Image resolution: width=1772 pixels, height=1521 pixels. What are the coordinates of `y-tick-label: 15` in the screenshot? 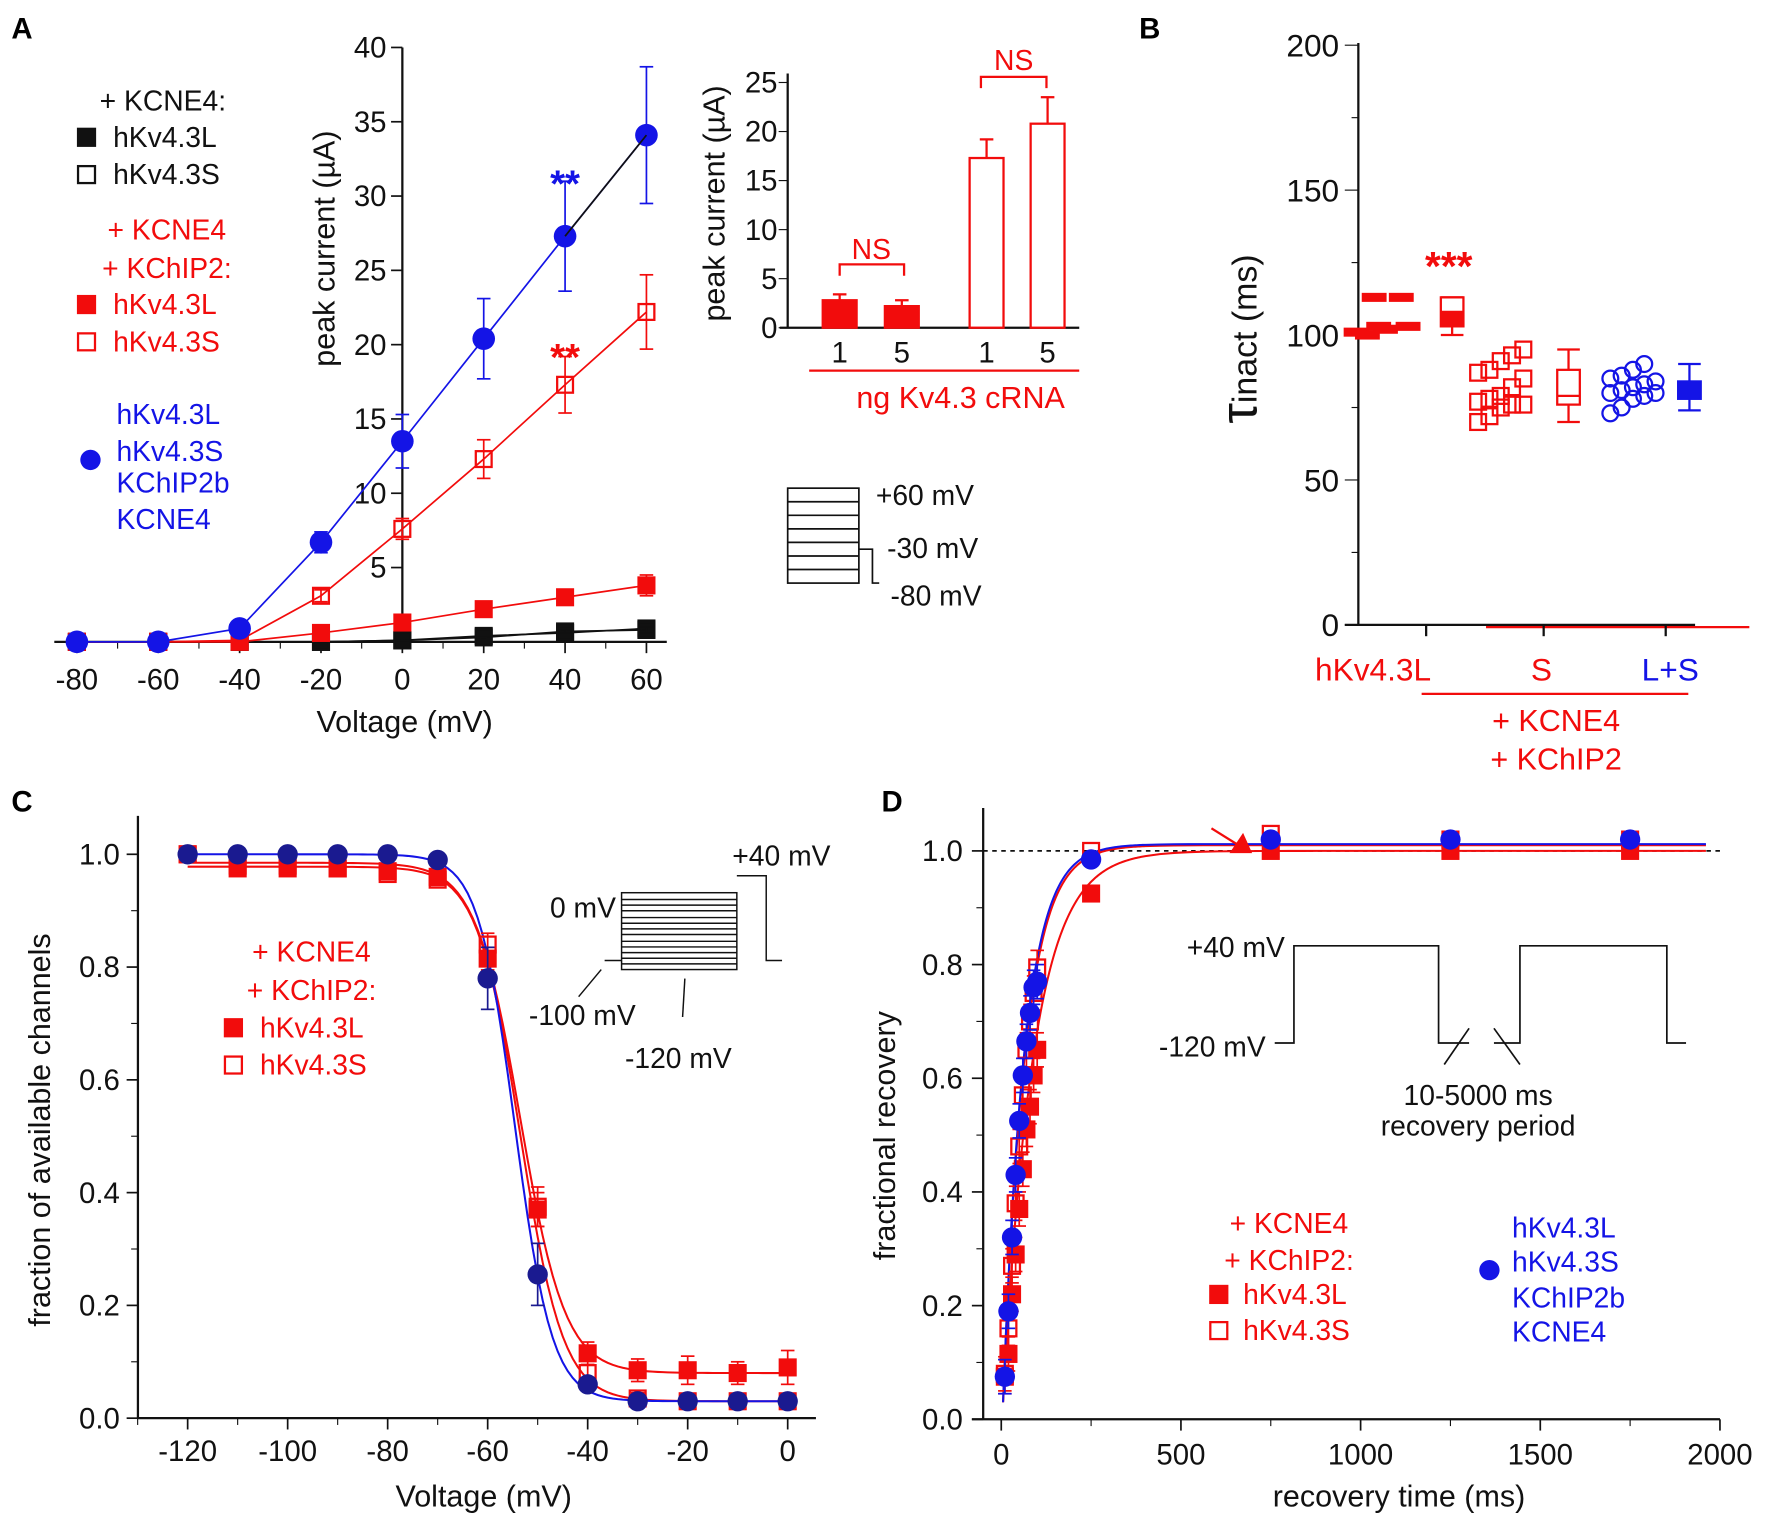 It's located at (370, 419).